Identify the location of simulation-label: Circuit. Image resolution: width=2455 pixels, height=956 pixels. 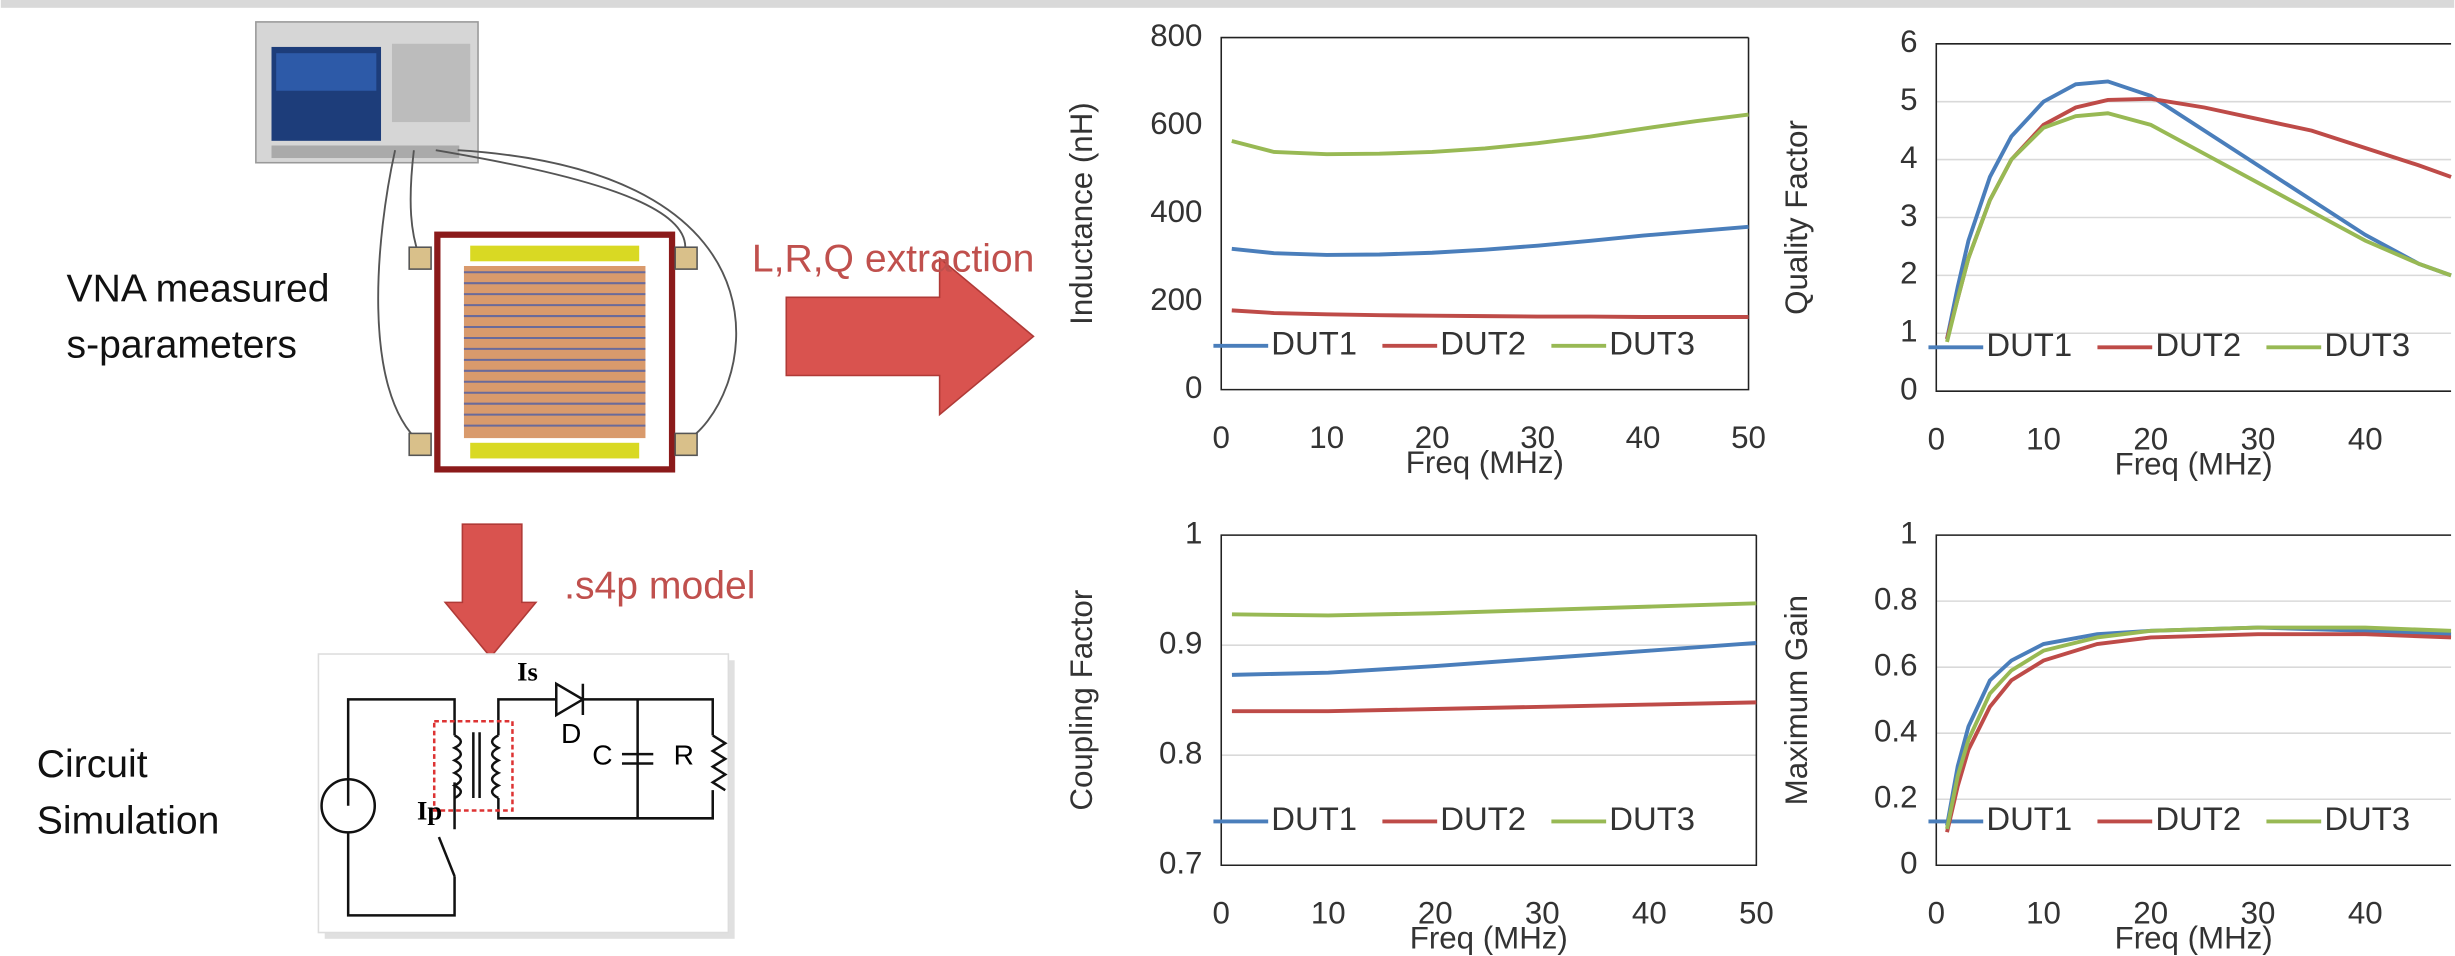
(92, 764).